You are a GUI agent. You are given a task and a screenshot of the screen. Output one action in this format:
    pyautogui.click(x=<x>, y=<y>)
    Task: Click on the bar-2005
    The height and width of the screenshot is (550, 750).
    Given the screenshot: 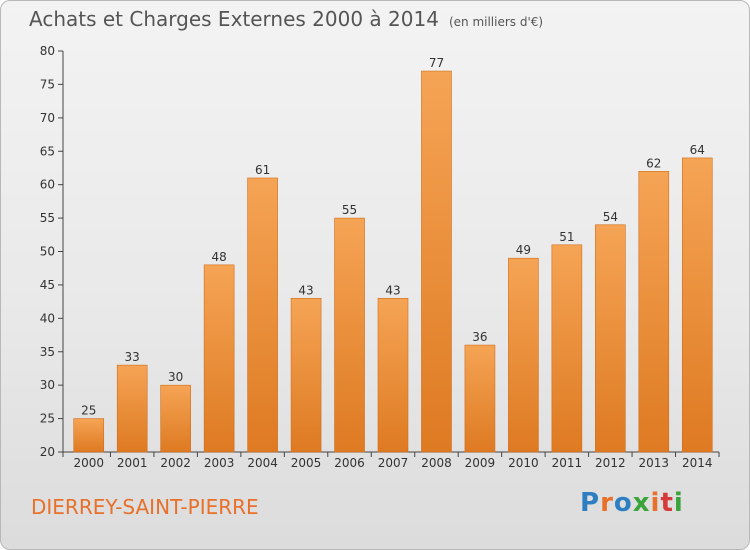 What is the action you would take?
    pyautogui.click(x=306, y=375)
    